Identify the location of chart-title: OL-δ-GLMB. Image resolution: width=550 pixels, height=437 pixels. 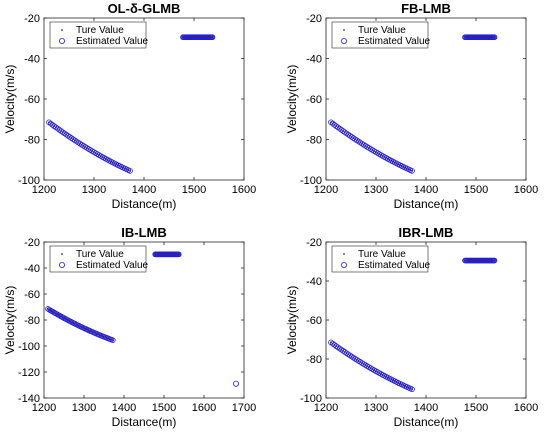
(144, 8).